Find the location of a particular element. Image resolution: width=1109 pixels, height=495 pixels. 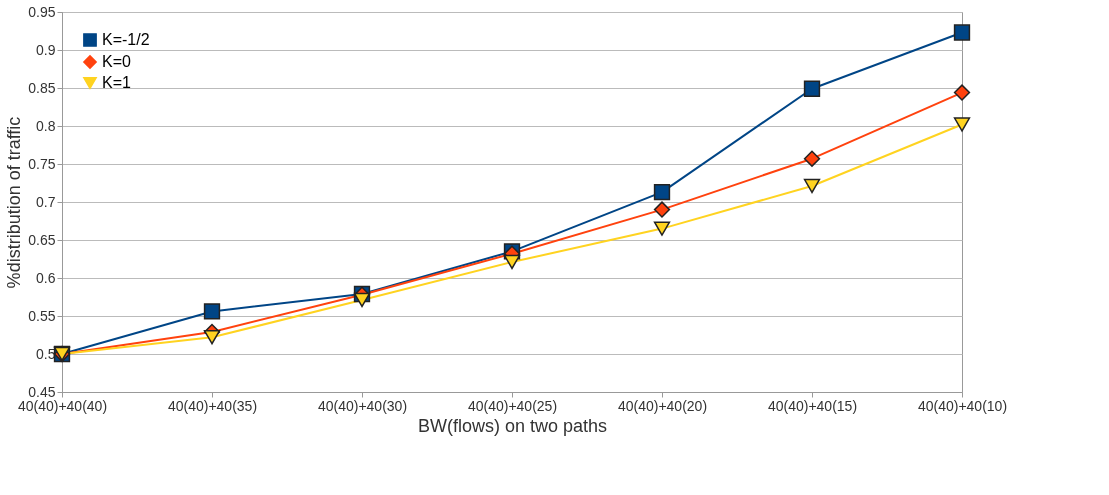

x-tick-label: 40(40)+40(10) is located at coordinates (962, 405).